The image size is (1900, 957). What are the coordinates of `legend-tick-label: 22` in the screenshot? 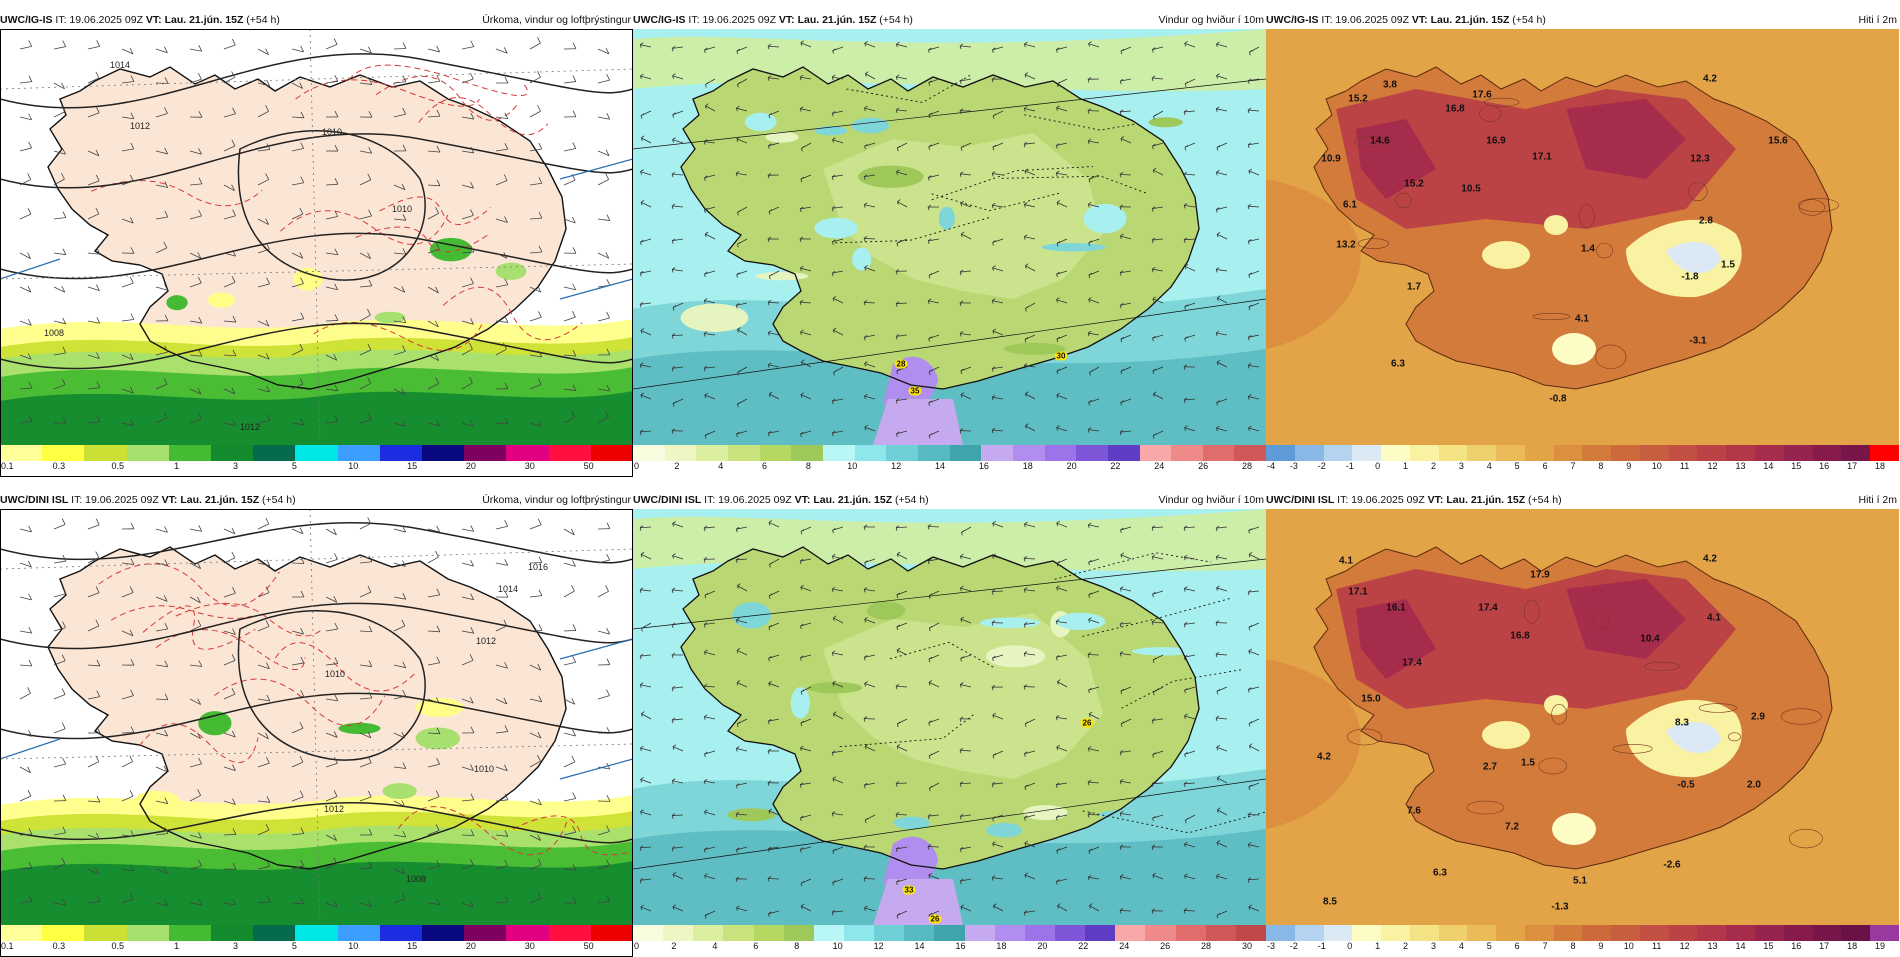 It's located at (1115, 466).